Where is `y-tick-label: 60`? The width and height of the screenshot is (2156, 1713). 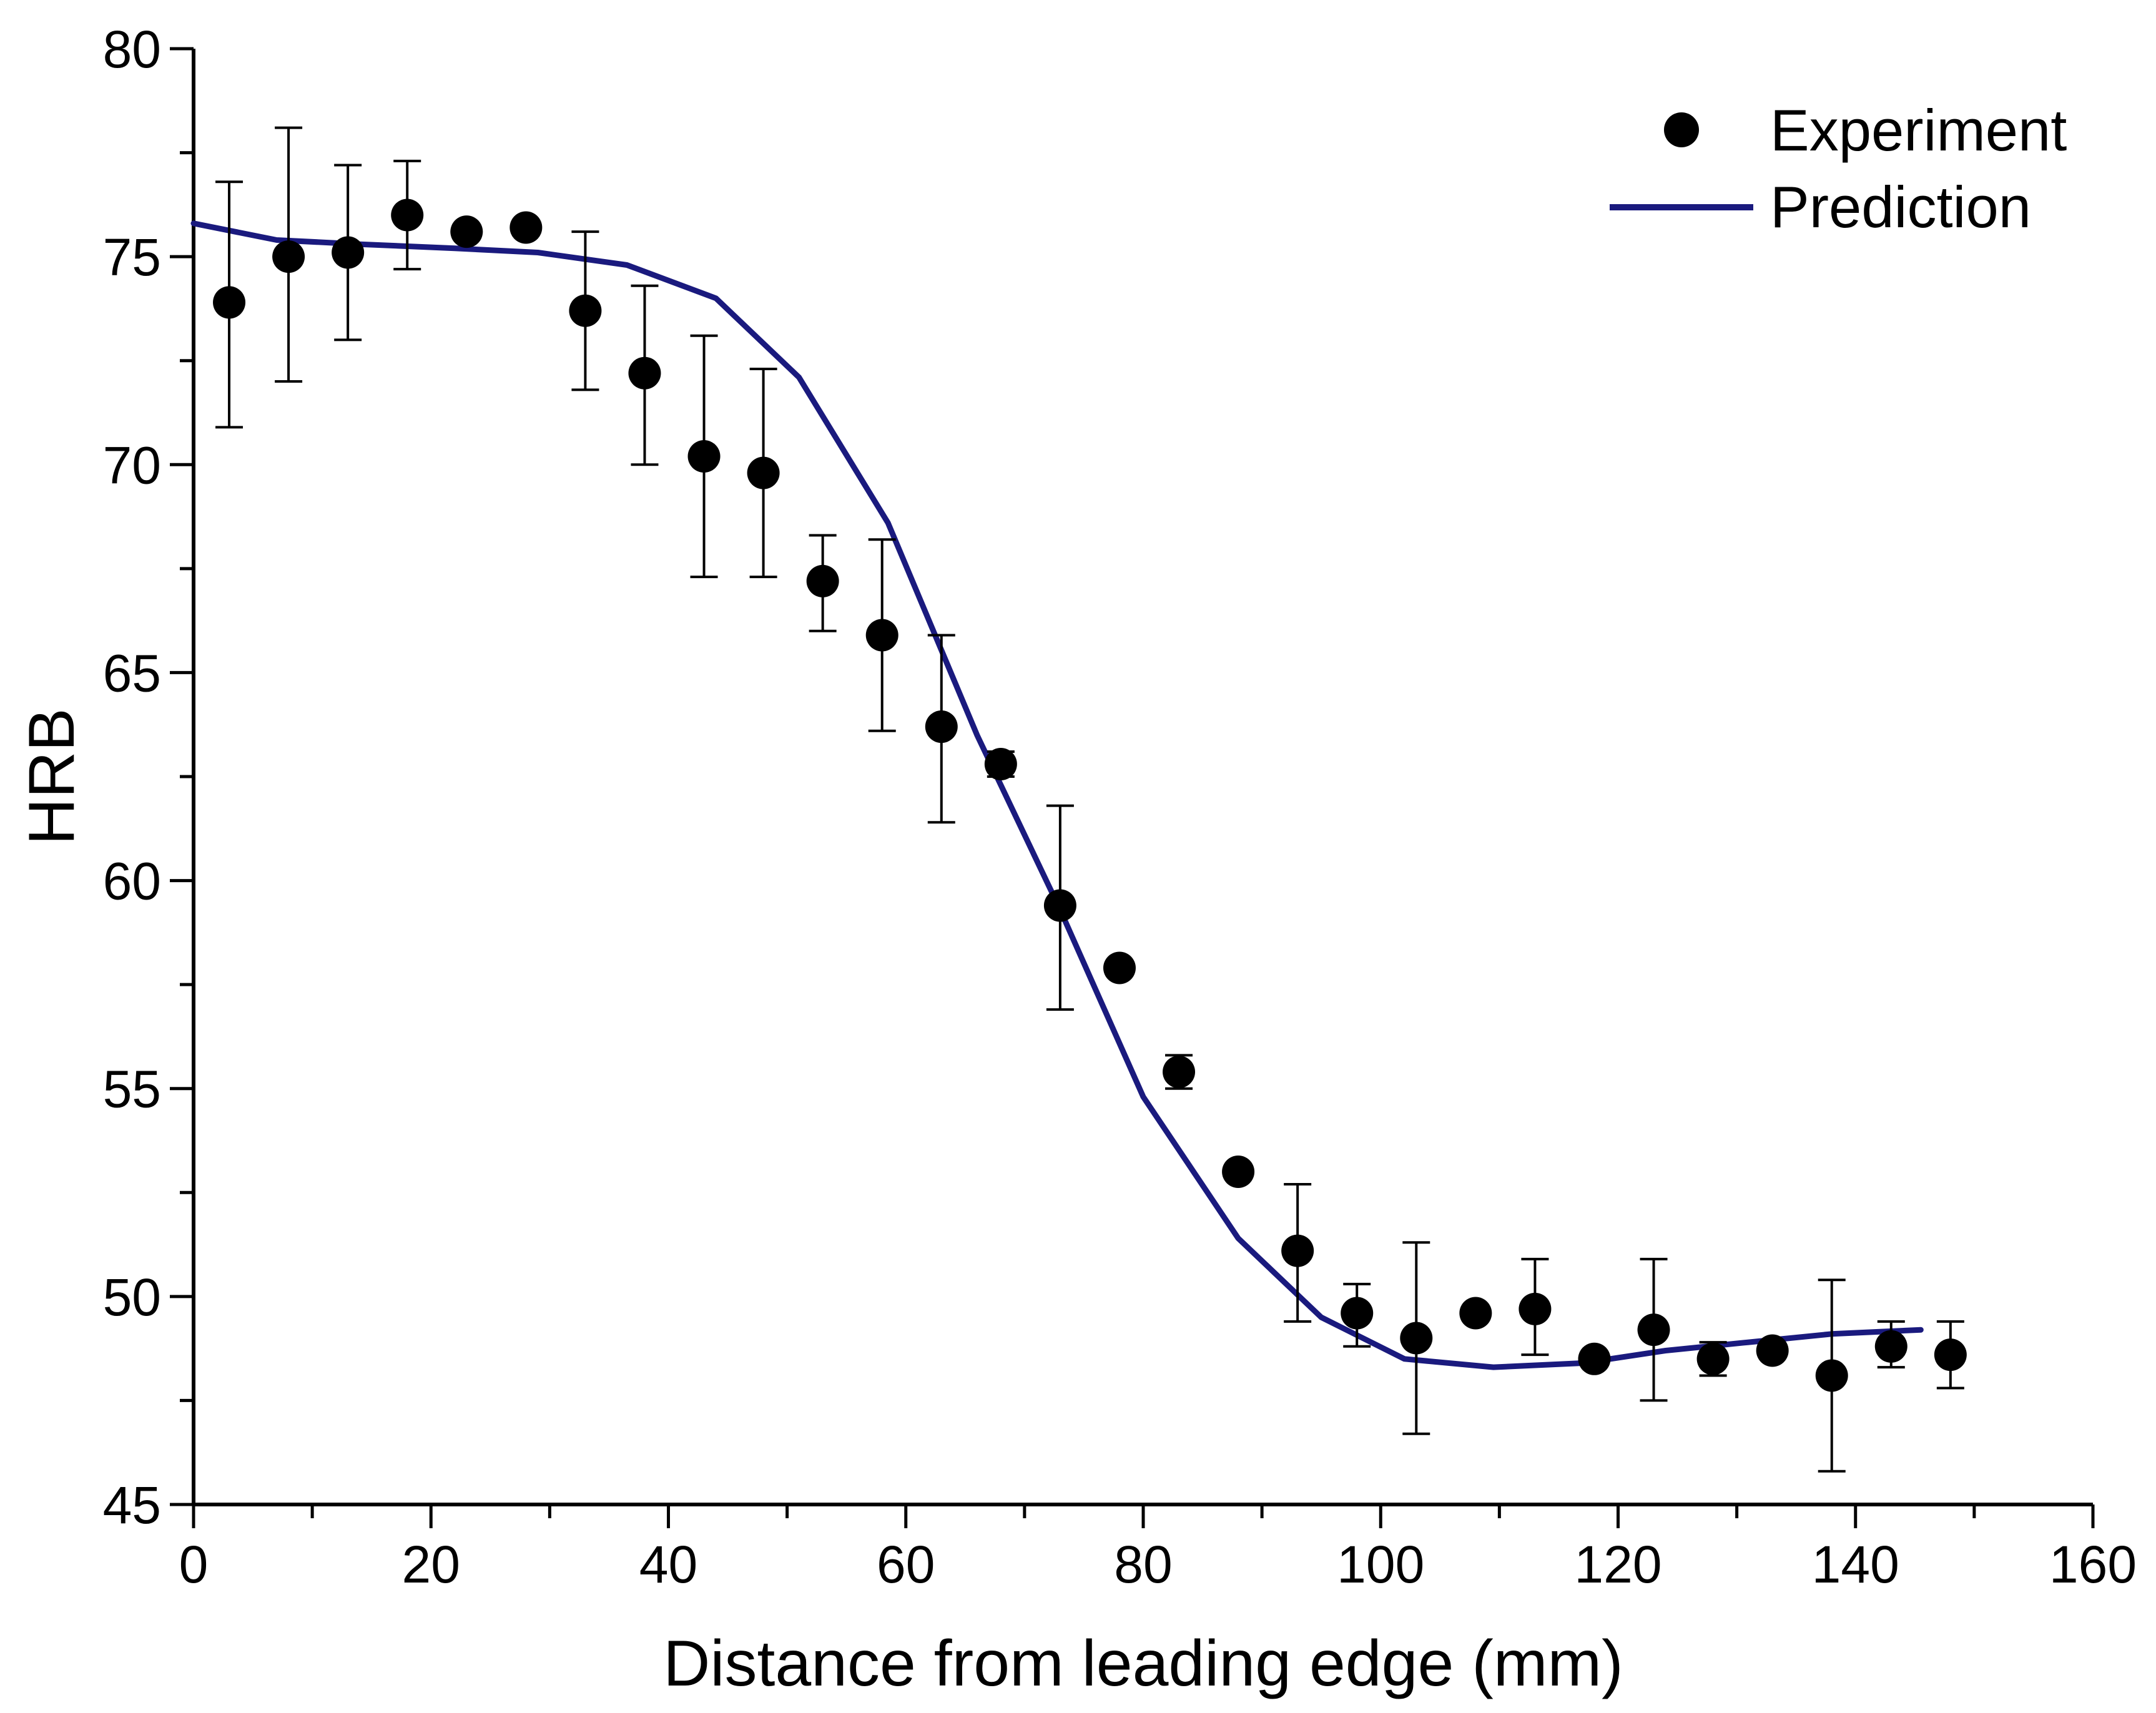
y-tick-label: 60 is located at coordinates (132, 881).